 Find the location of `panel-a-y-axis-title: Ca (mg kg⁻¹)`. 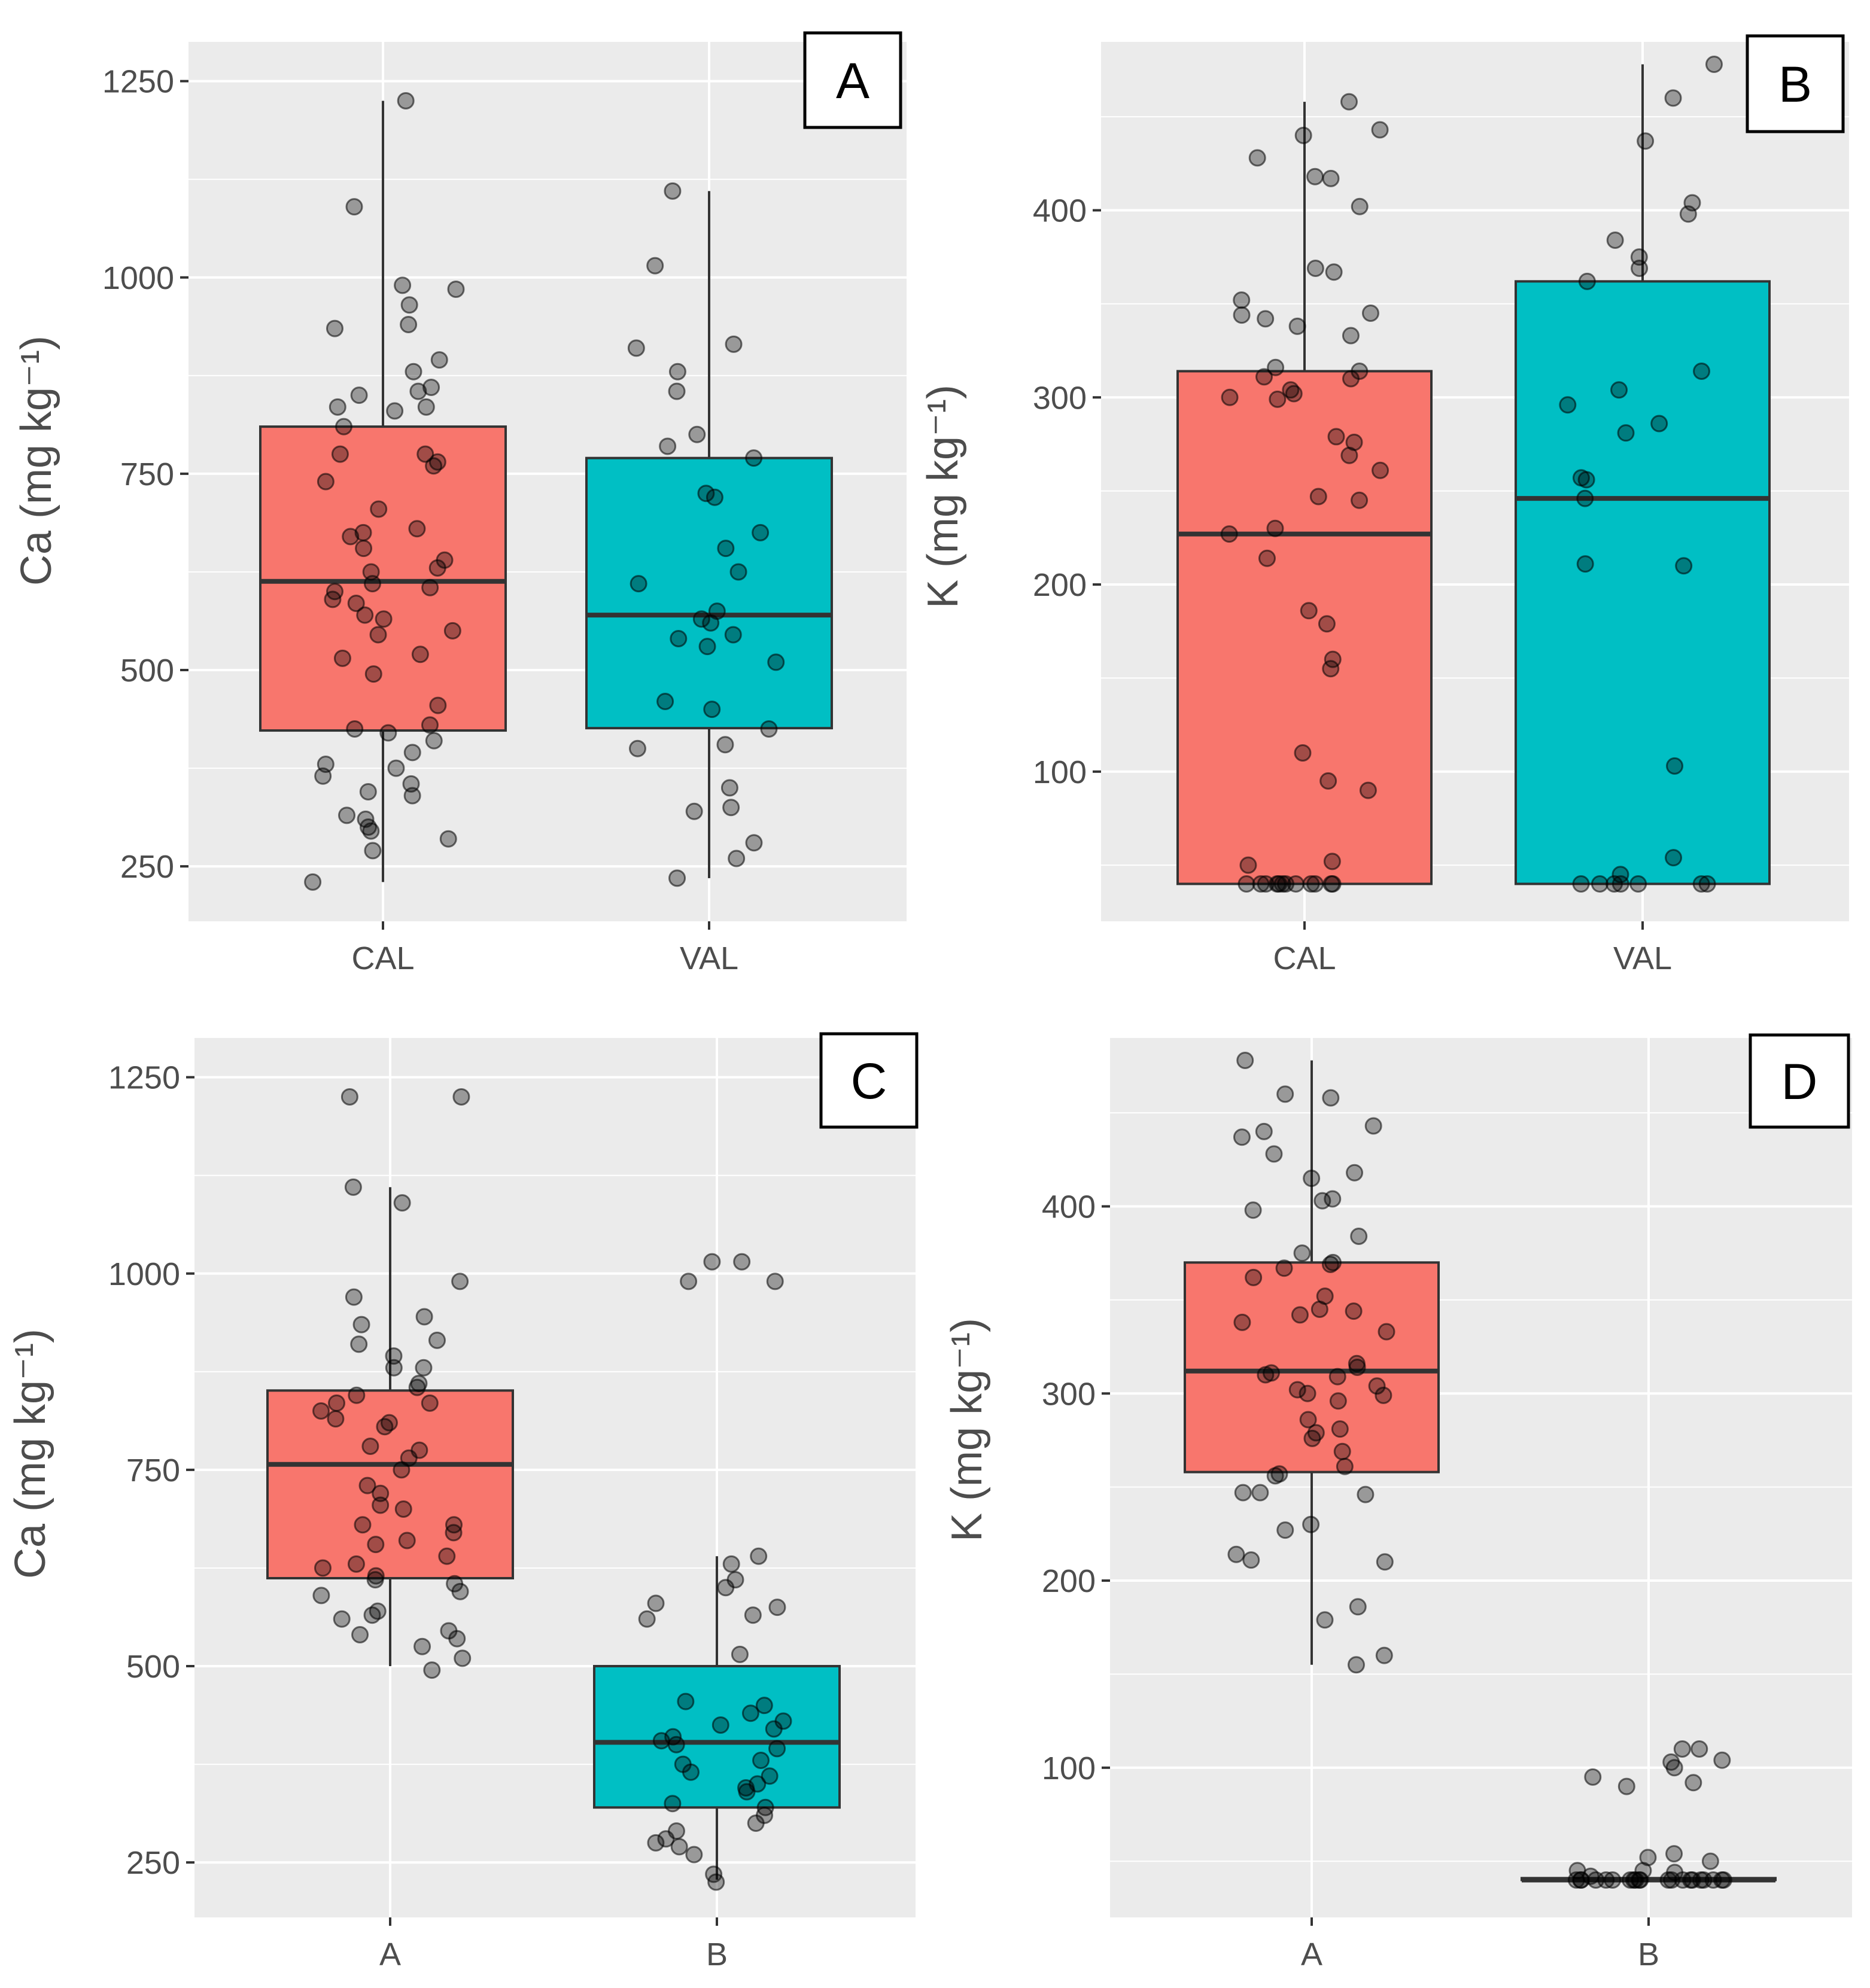

panel-a-y-axis-title: Ca (mg kg⁻¹) is located at coordinates (37, 461).